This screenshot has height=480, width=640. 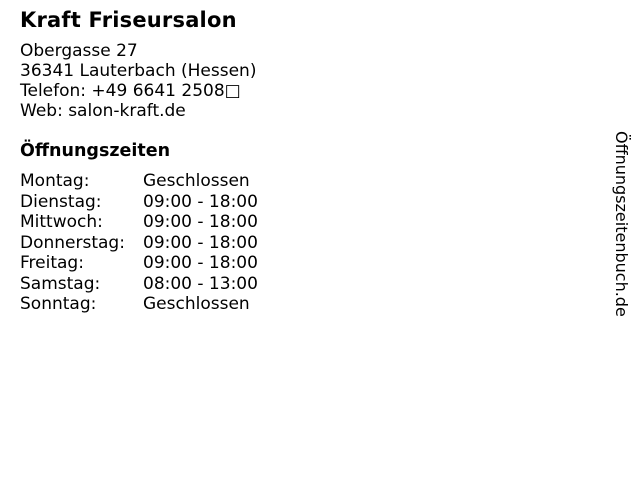 I want to click on hours-day-label: Freitag:, so click(x=52, y=263).